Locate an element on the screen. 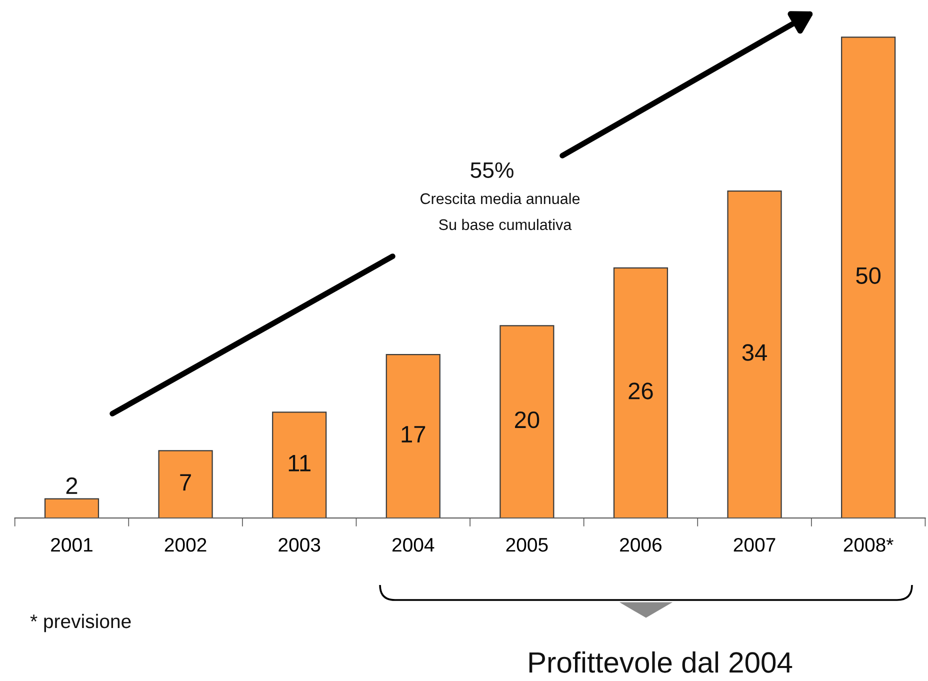  data-label: 17 is located at coordinates (414, 434).